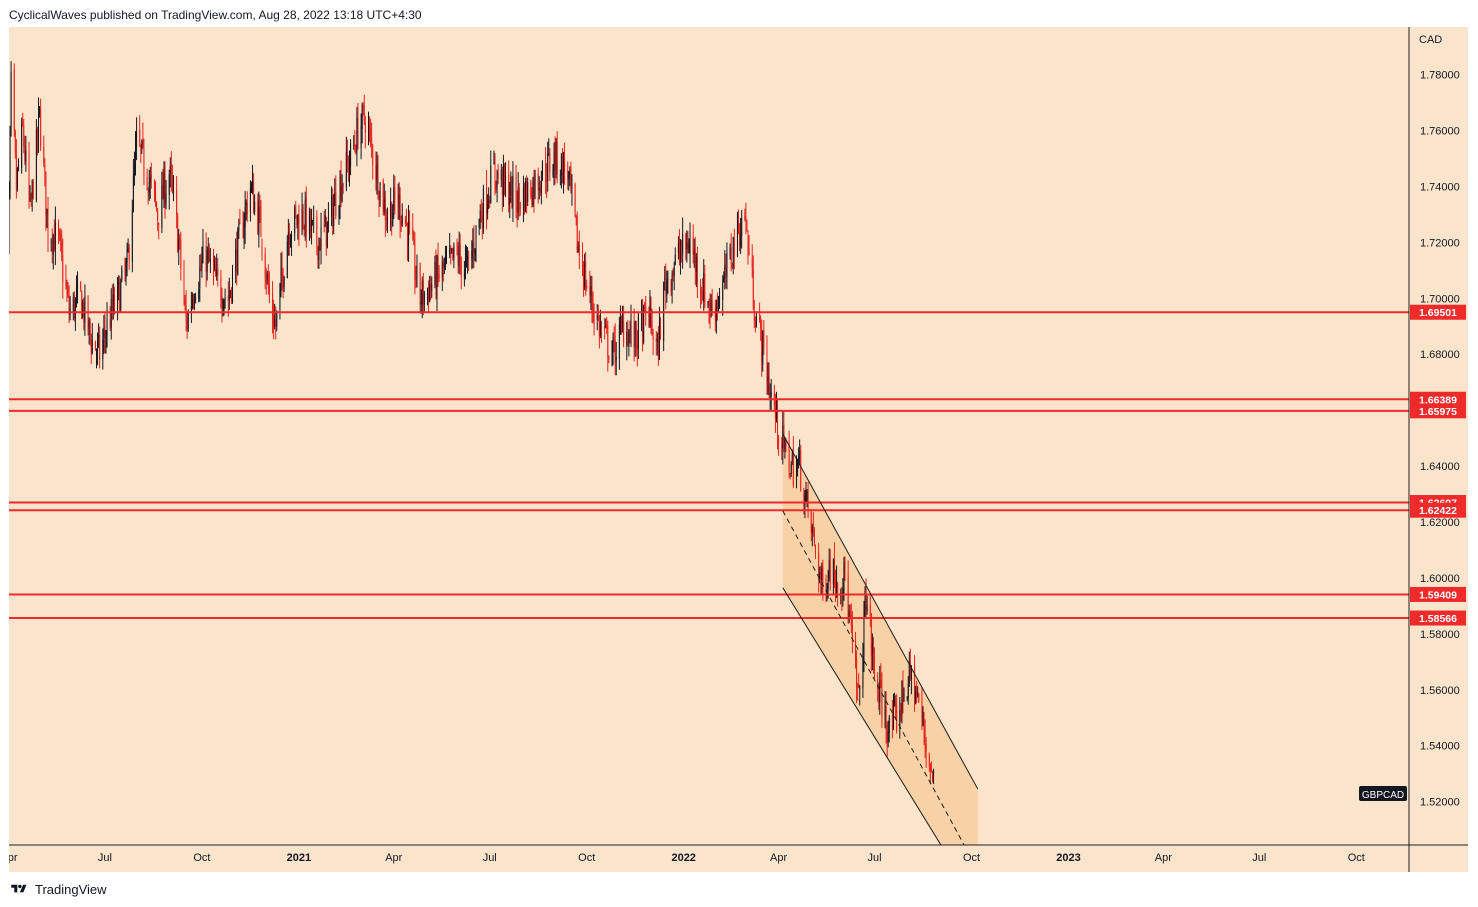 This screenshot has width=1478, height=907. I want to click on time-tick-label: Jul, so click(105, 858).